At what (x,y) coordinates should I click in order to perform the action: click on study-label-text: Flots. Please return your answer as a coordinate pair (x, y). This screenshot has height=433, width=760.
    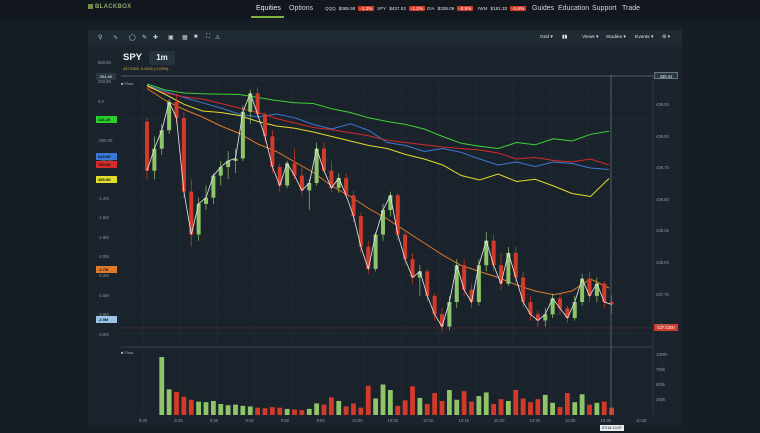
    Looking at the image, I should click on (129, 83).